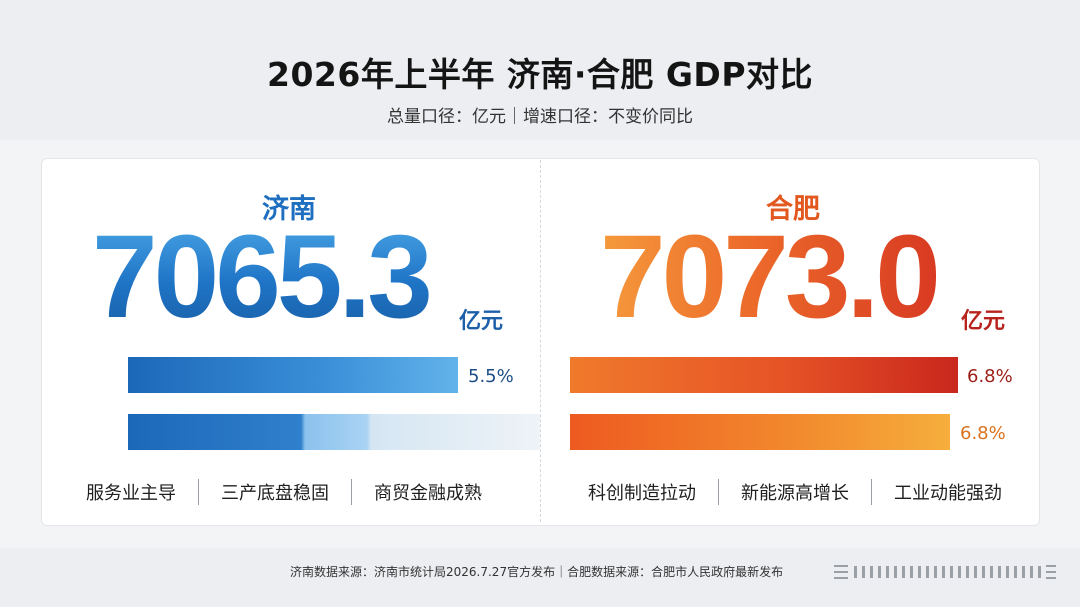  What do you see at coordinates (481, 321) in the screenshot?
I see `jinan-gdp-unit: 亿元` at bounding box center [481, 321].